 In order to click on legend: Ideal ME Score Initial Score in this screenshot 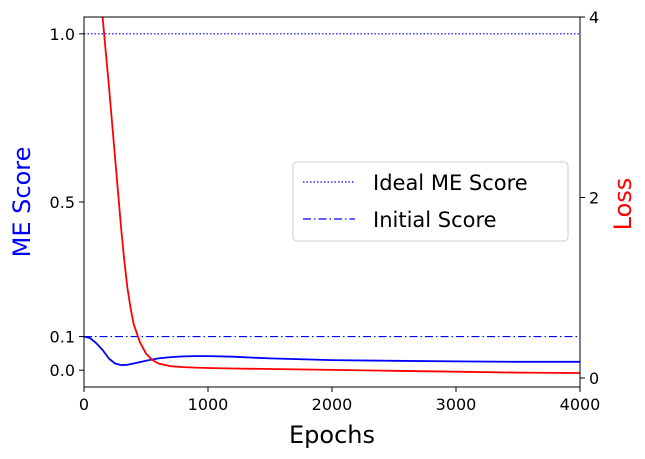, I will do `click(430, 201)`.